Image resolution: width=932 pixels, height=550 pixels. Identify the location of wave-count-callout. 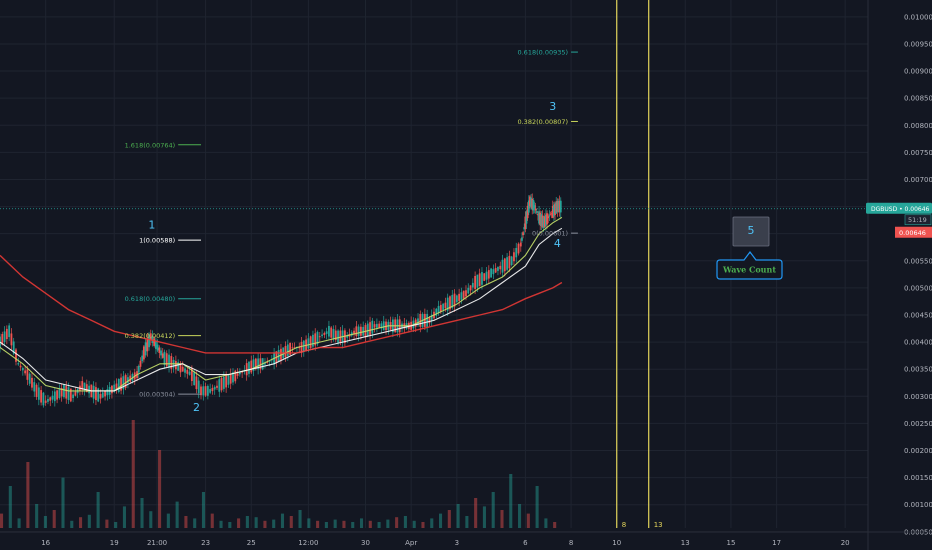
(749, 265).